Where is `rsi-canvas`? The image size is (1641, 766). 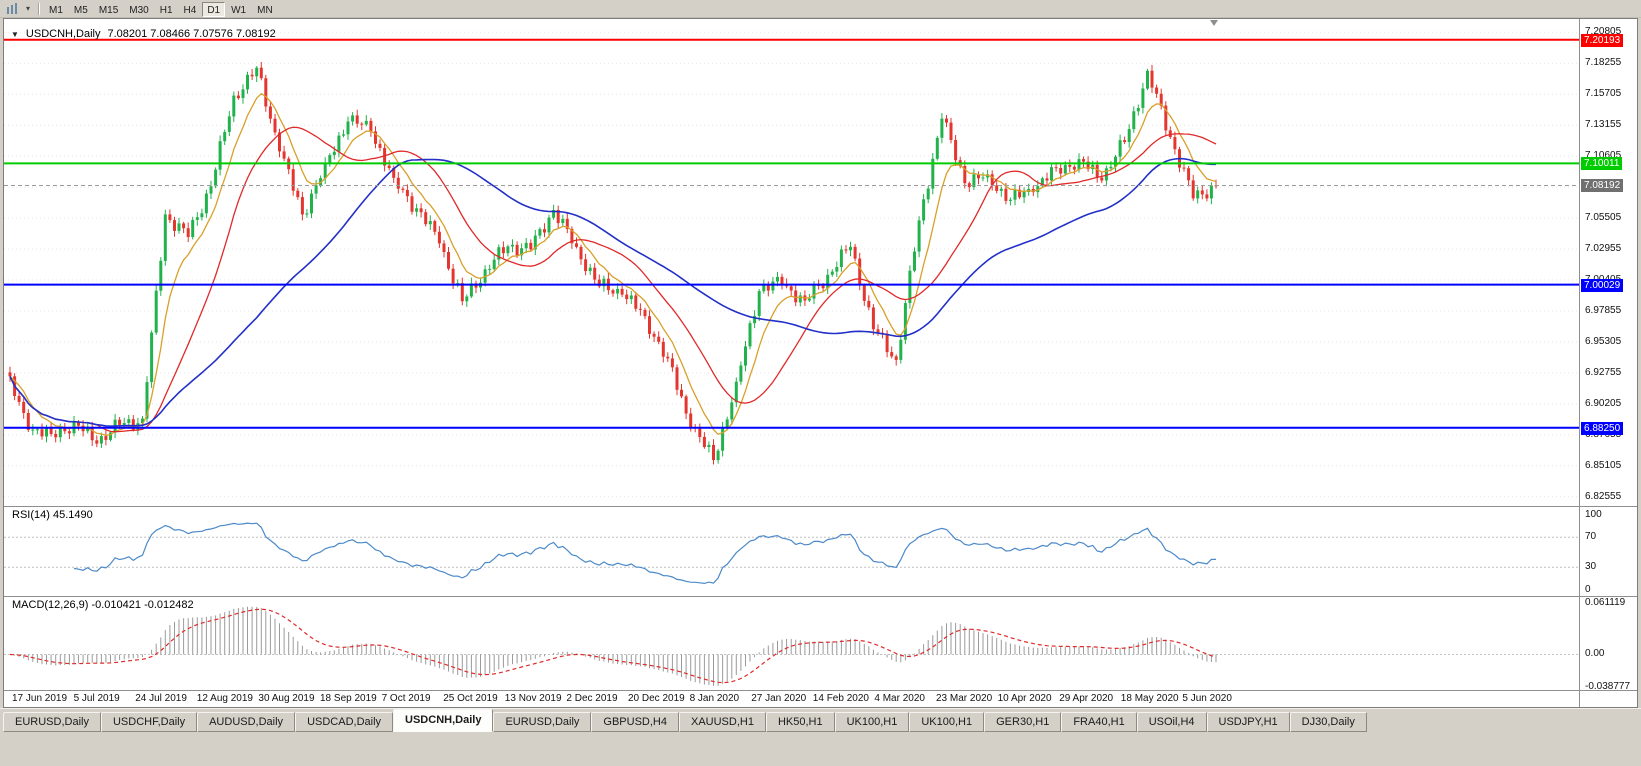
rsi-canvas is located at coordinates (791, 551).